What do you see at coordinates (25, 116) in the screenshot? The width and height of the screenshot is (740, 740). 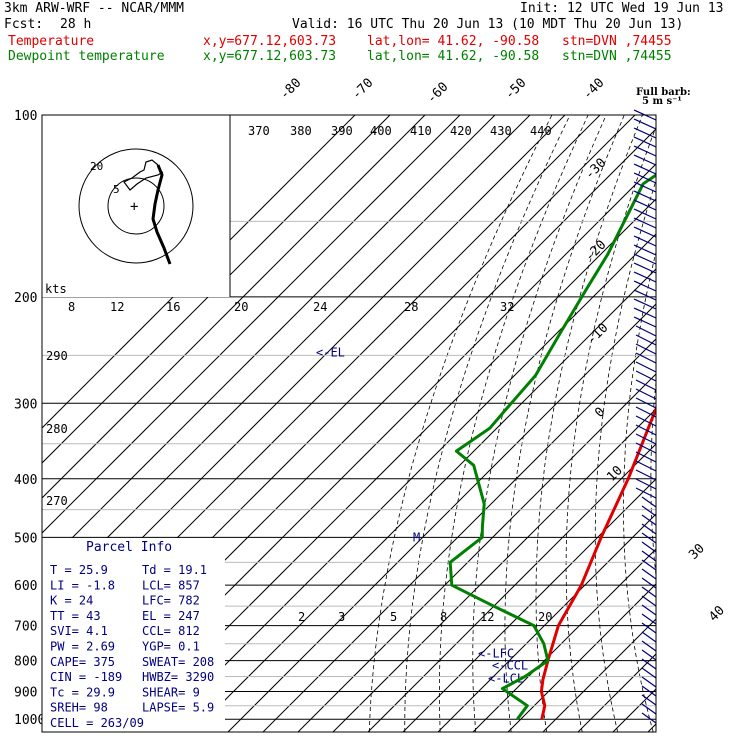 I see `pressure-tick-label: 100` at bounding box center [25, 116].